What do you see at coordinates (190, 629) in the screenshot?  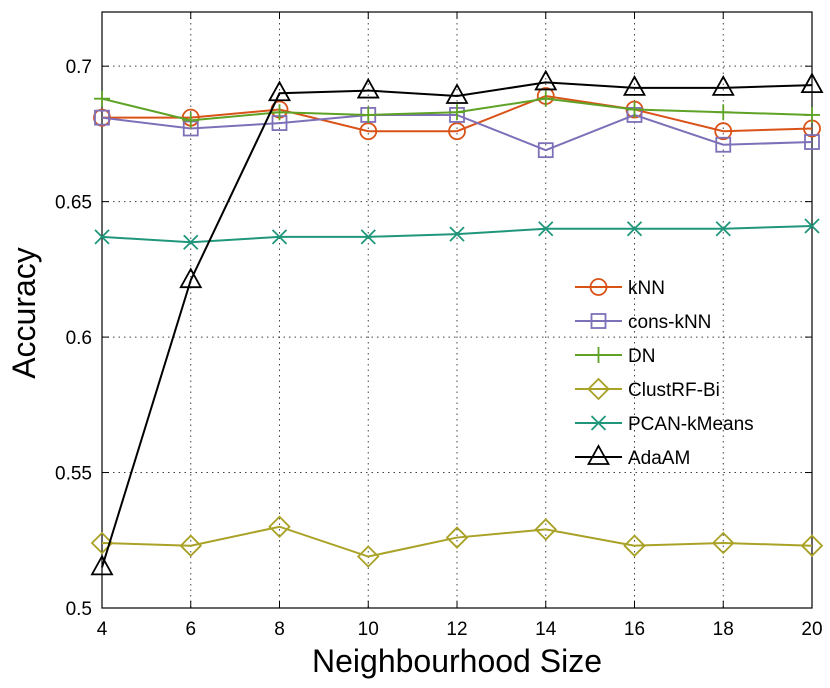 I see `x-tick-label: 6` at bounding box center [190, 629].